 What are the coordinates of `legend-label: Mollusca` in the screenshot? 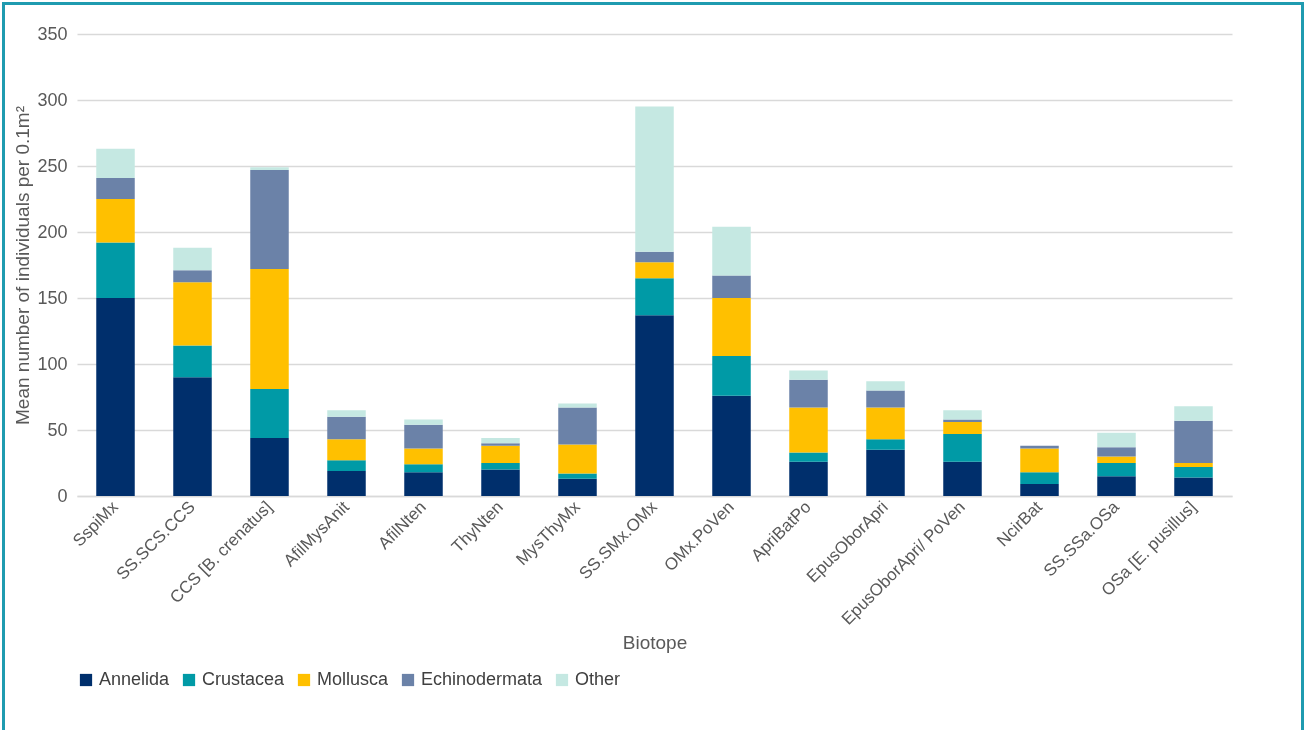 It's located at (353, 679).